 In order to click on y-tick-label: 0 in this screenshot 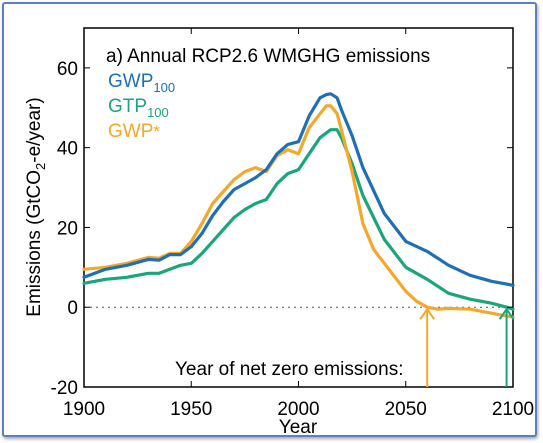, I will do `click(72, 308)`.